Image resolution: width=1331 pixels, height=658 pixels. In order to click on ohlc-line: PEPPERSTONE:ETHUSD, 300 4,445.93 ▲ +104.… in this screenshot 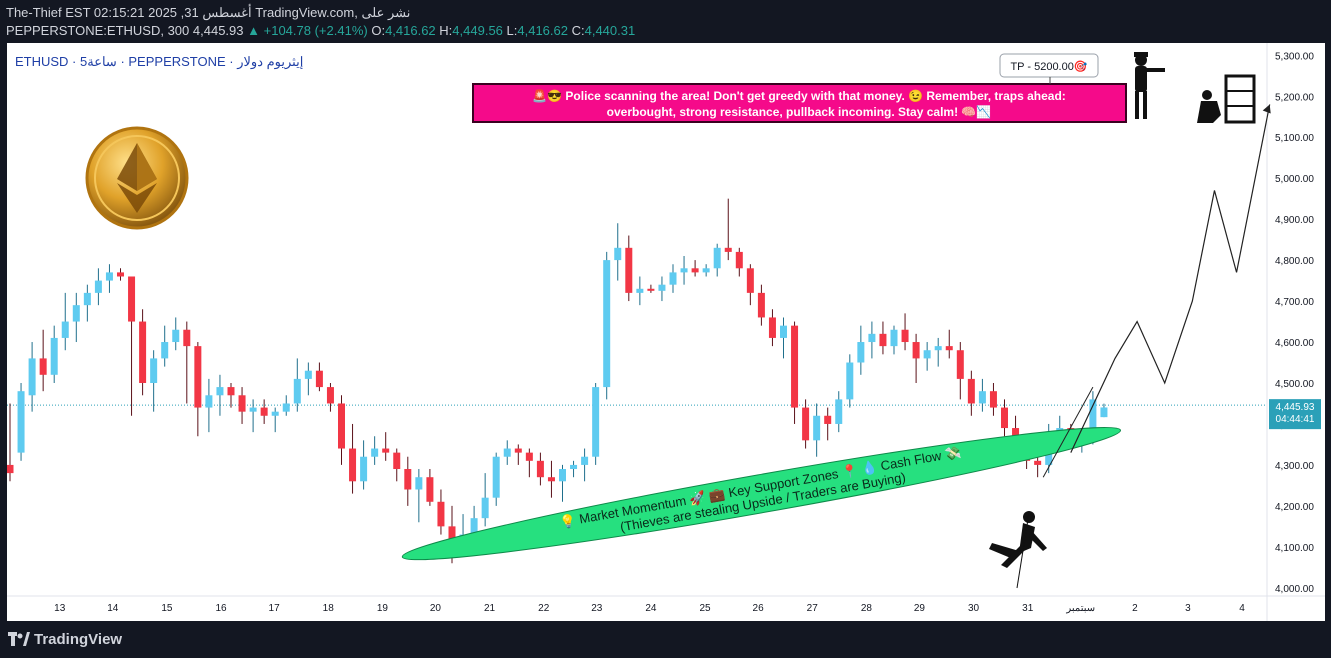, I will do `click(320, 30)`.